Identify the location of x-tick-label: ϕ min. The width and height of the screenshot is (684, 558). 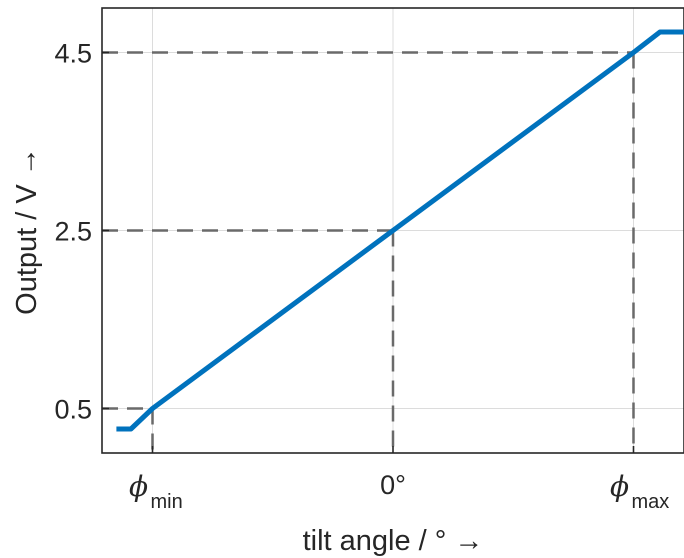
(156, 491).